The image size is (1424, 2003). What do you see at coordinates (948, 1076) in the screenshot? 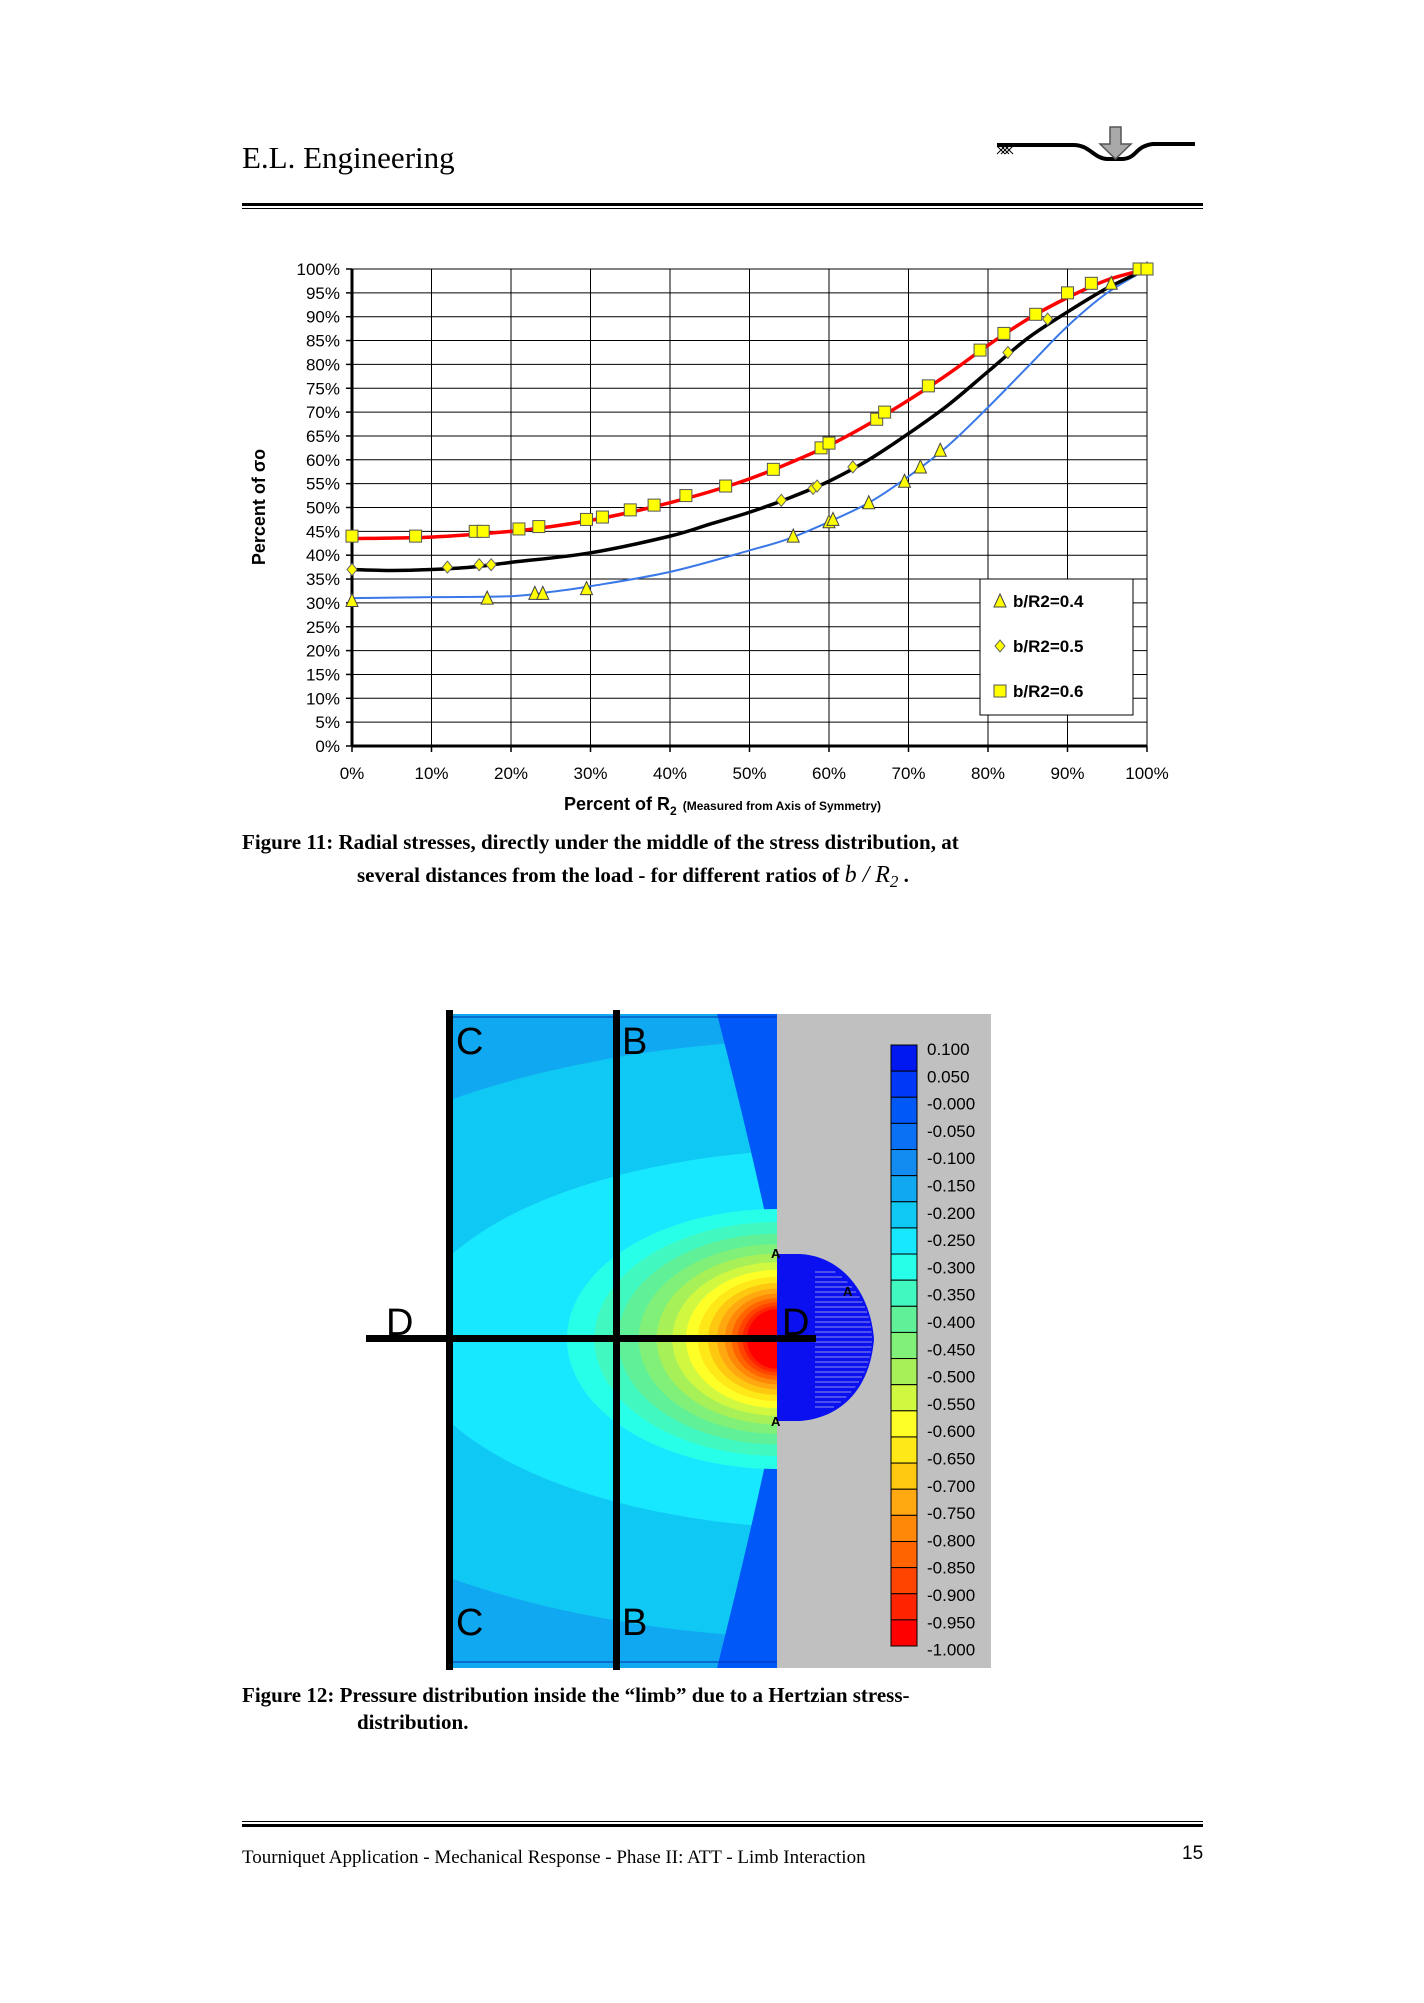
I see `colorbar-label: 0.050` at bounding box center [948, 1076].